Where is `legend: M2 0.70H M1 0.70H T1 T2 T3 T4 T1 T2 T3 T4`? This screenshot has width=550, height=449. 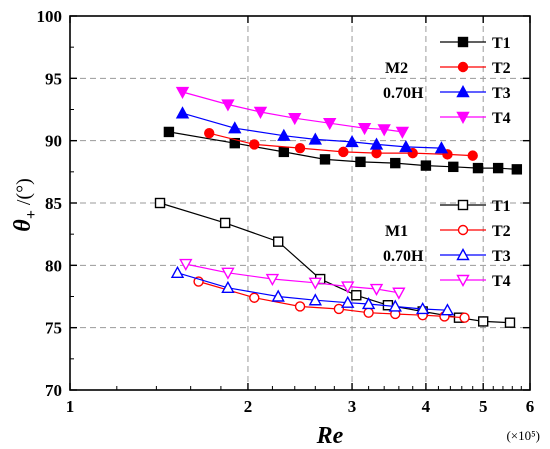 legend: M2 0.70H M1 0.70H T1 T2 T3 T4 T1 T2 T3 T4 is located at coordinates (447, 162).